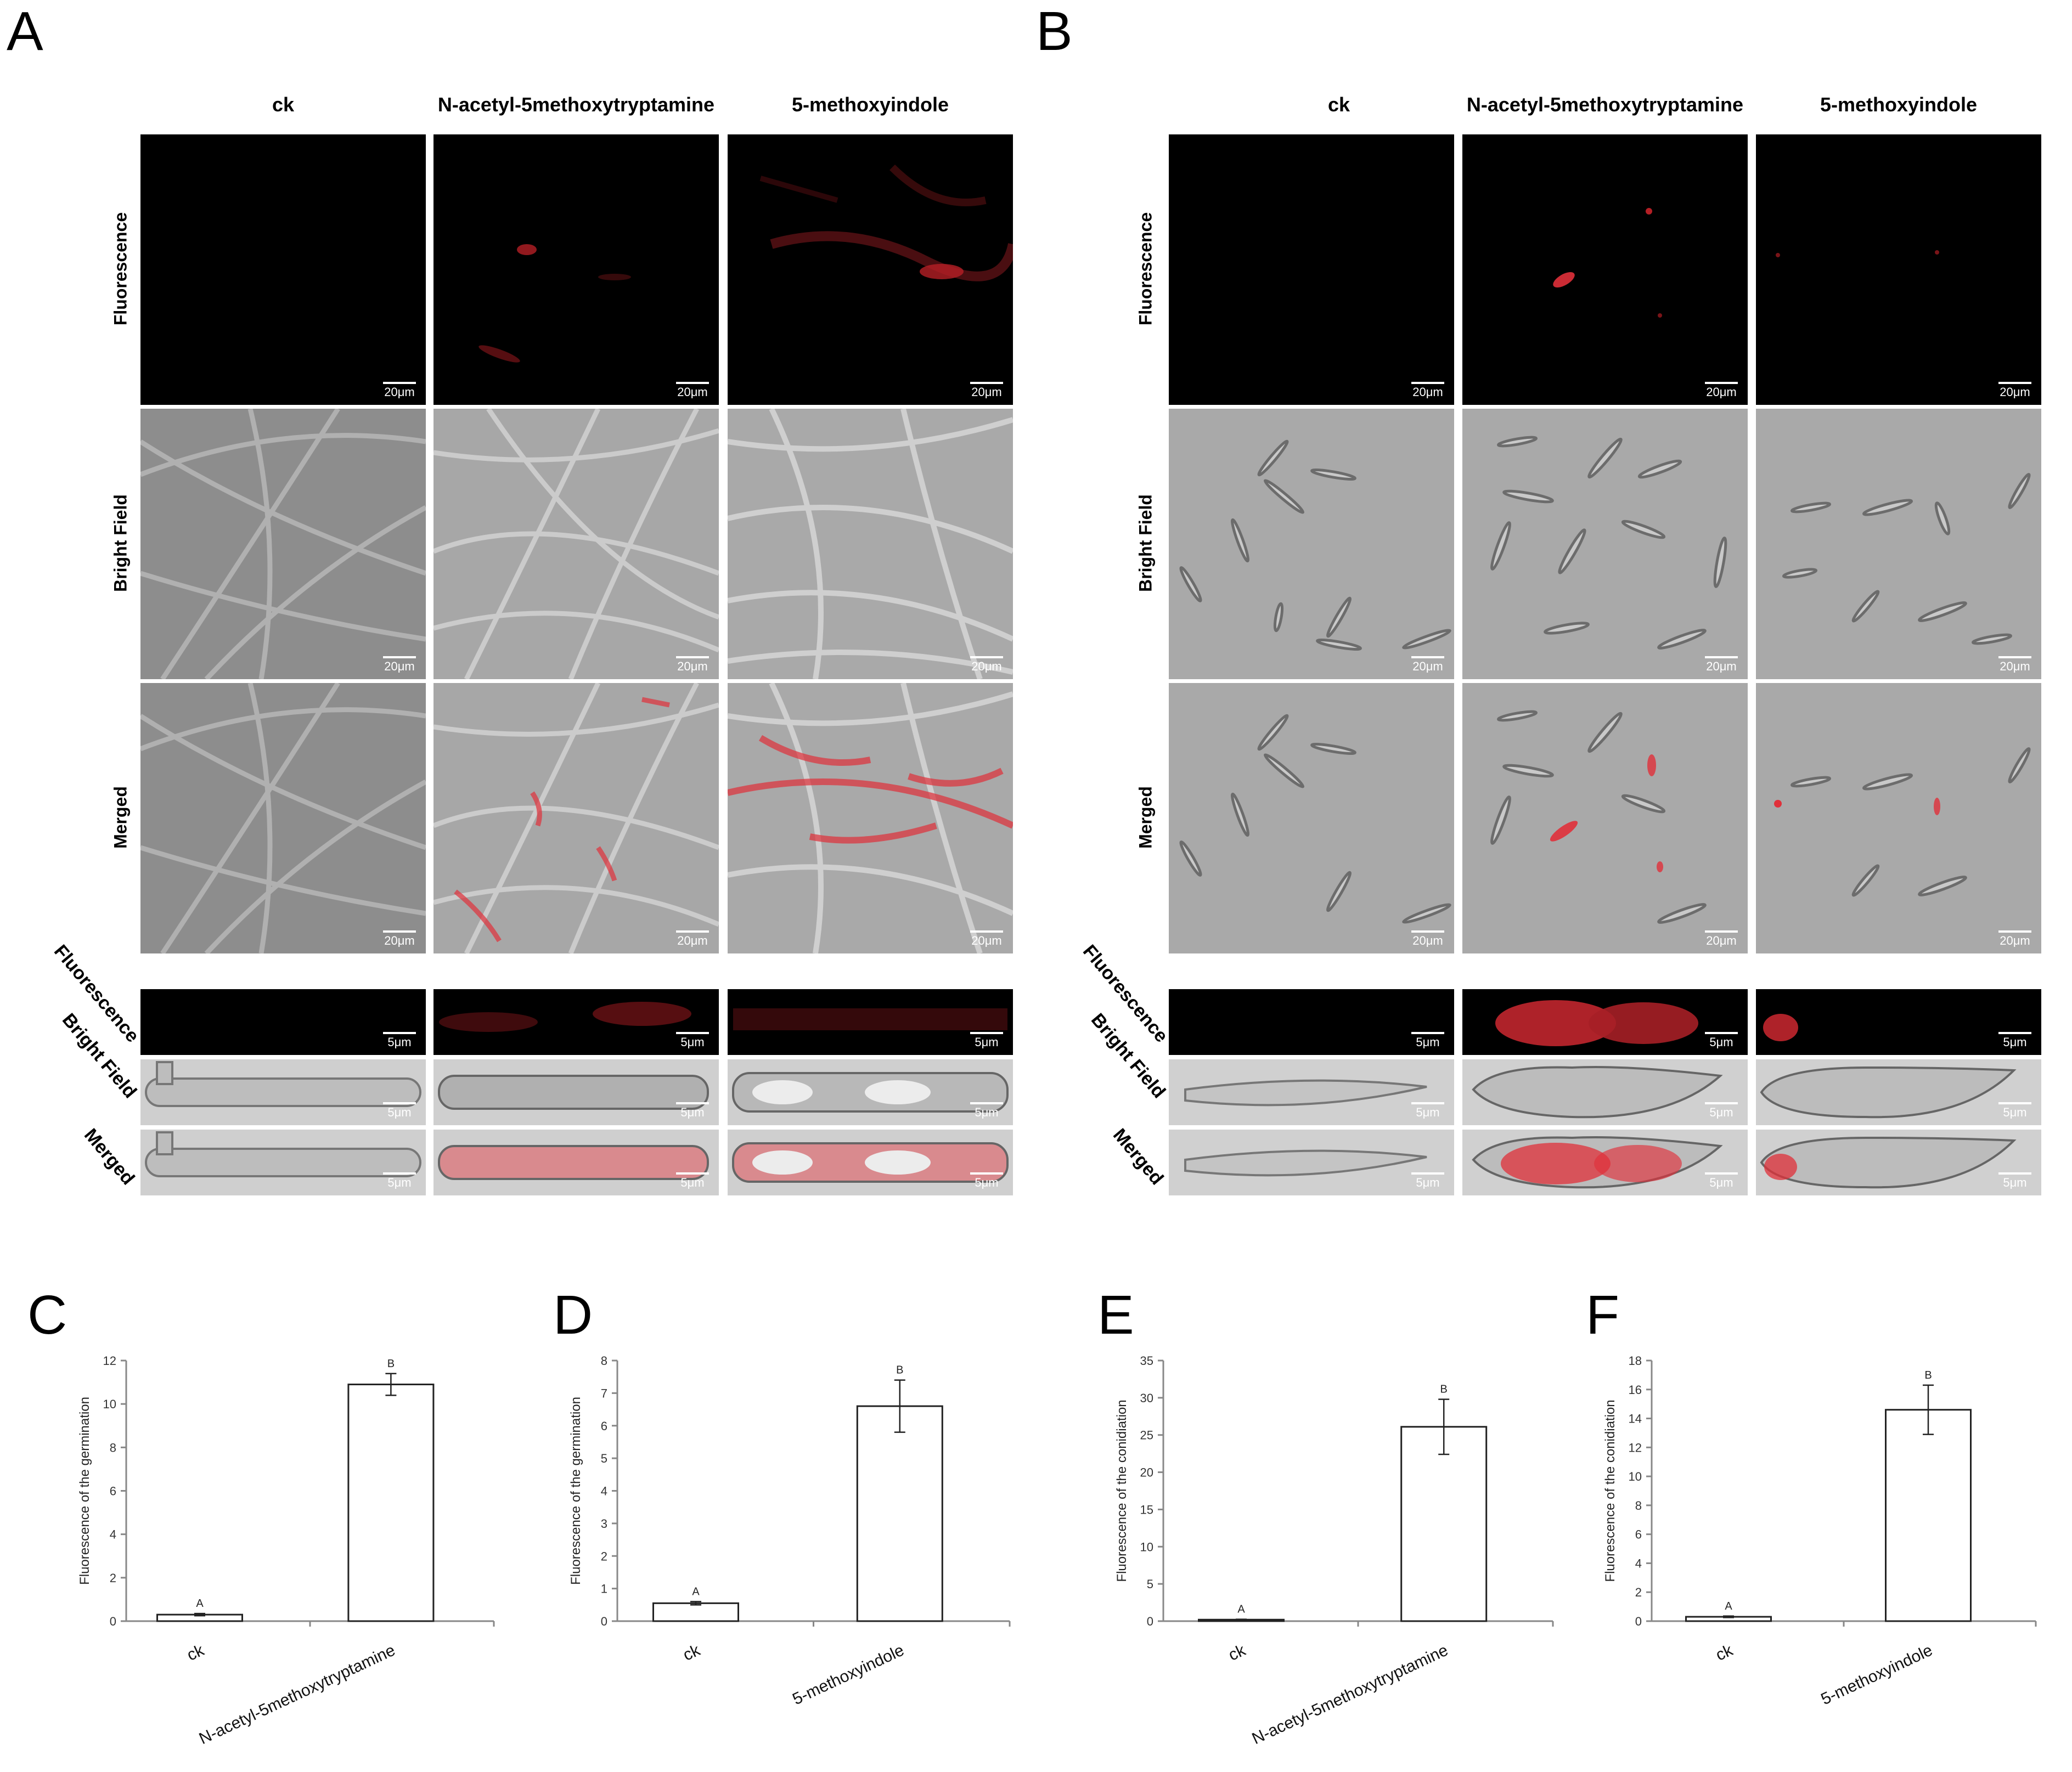 The height and width of the screenshot is (1772, 2072). Describe the element at coordinates (1311, 1092) in the screenshot. I see `strip-b-bf-ck: 5μm` at that location.